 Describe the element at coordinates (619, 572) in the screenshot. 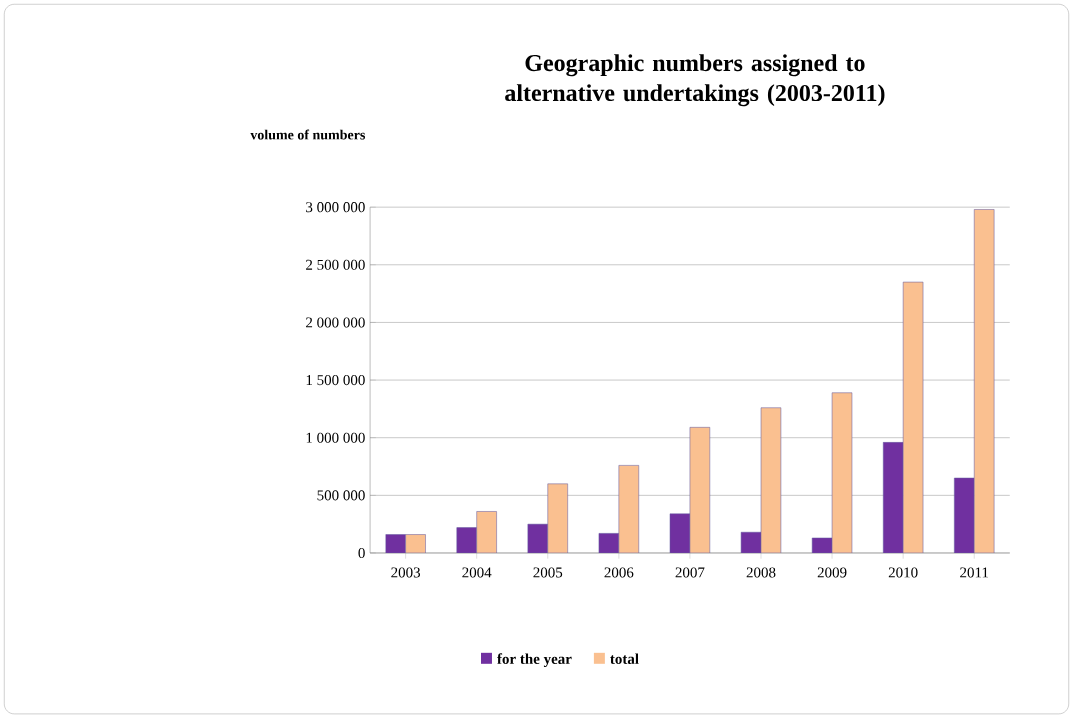

I see `x-tick-label: 2006` at that location.